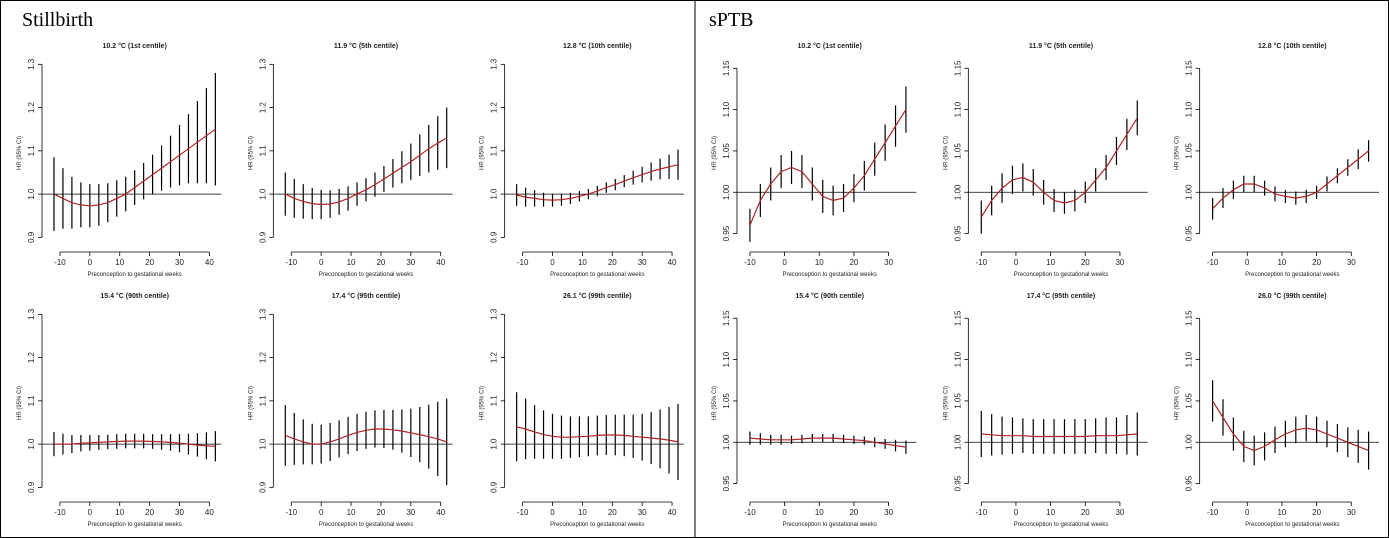 This screenshot has height=538, width=1389. I want to click on y-tick-label: 1.05, so click(726, 401).